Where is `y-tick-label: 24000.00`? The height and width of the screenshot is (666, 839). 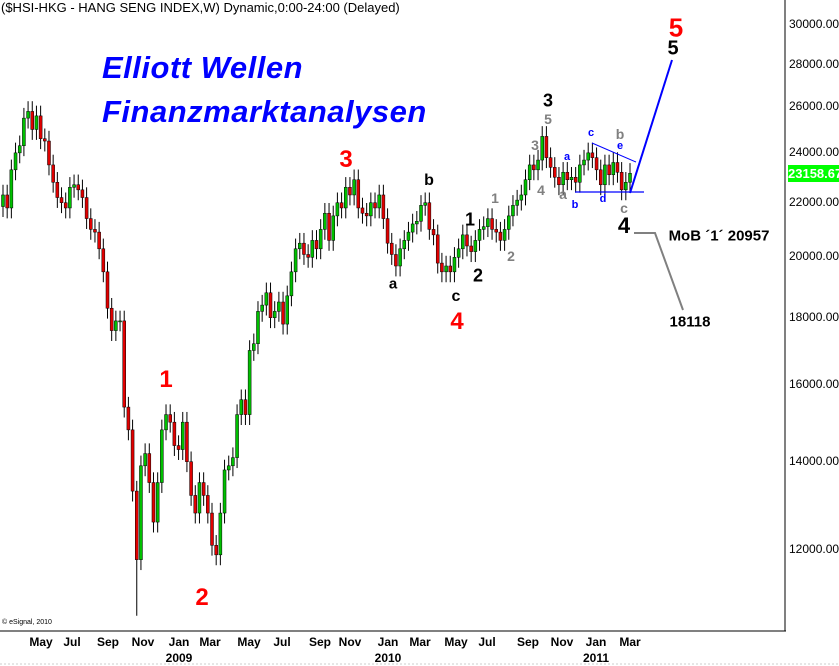
y-tick-label: 24000.00 is located at coordinates (814, 151).